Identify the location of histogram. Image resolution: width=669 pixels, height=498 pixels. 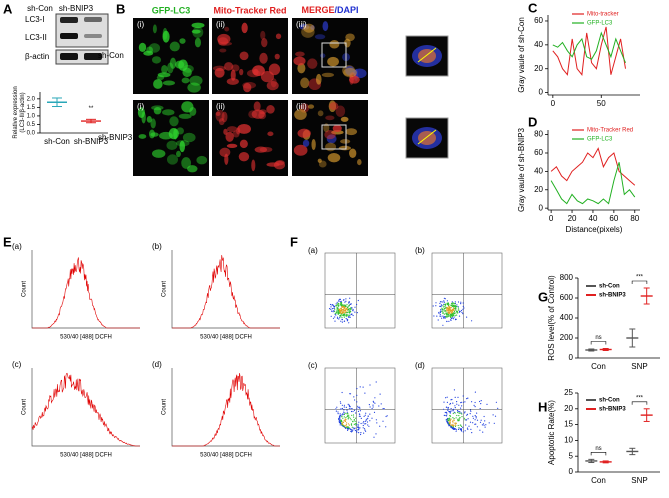
(85, 409).